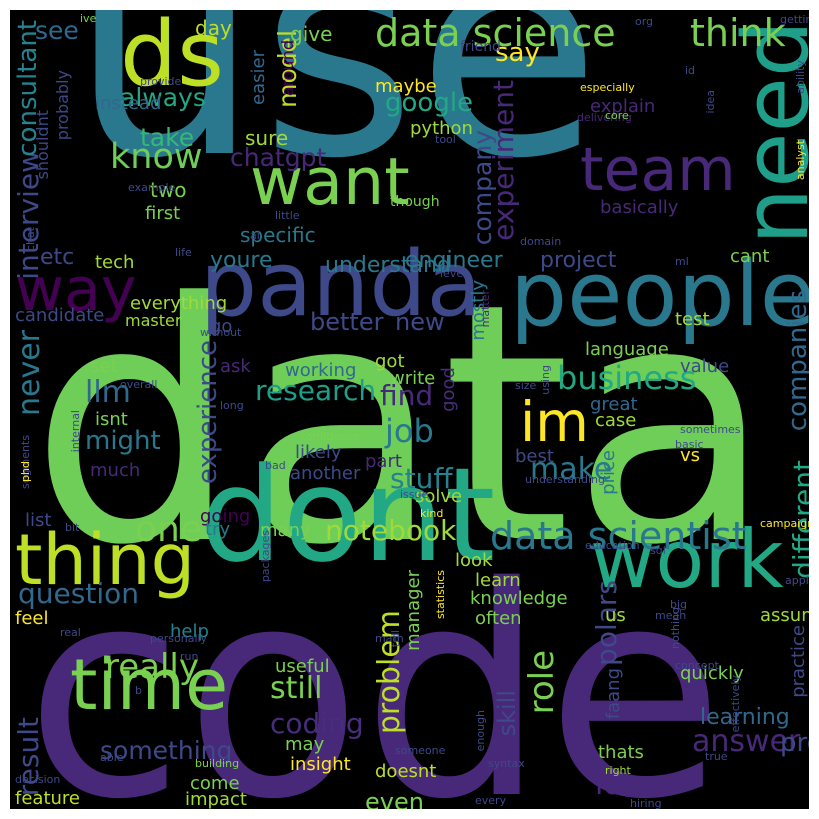  I want to click on word-ask: ask, so click(235, 366).